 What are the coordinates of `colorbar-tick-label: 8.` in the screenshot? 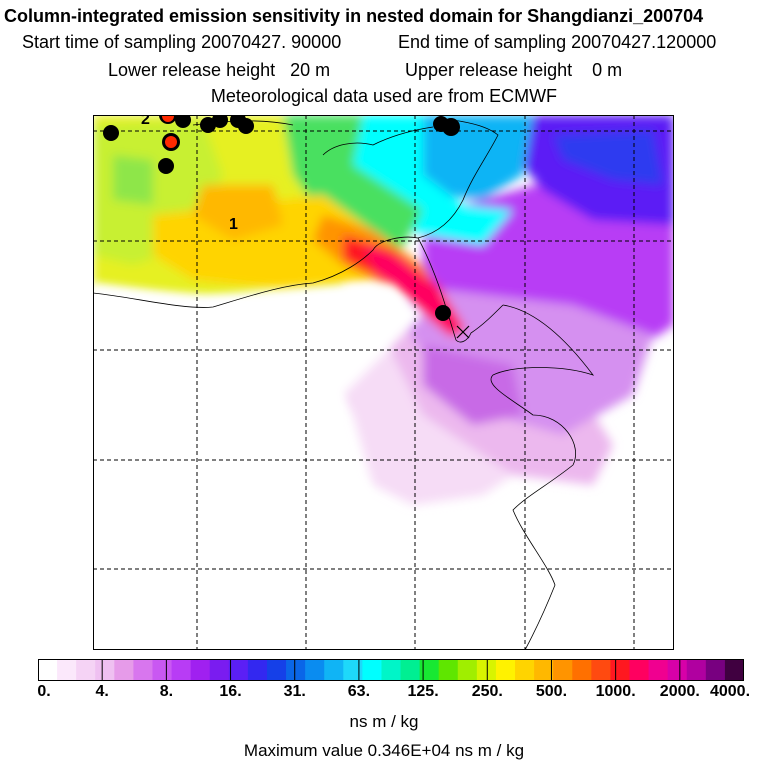 It's located at (166, 691).